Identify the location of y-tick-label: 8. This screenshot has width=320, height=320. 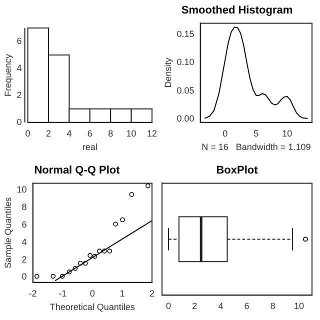
(24, 207).